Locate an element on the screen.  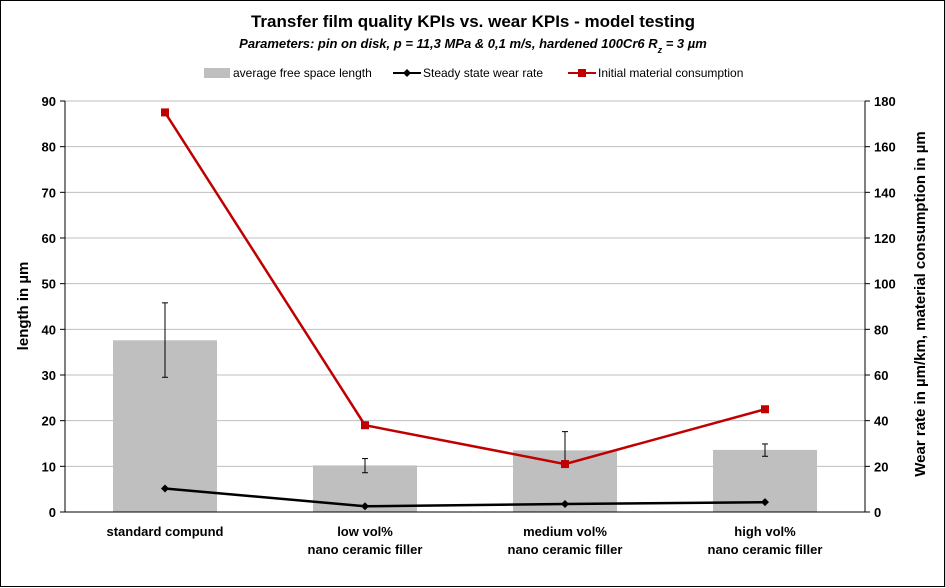
left-tick-label: 50 is located at coordinates (49, 284).